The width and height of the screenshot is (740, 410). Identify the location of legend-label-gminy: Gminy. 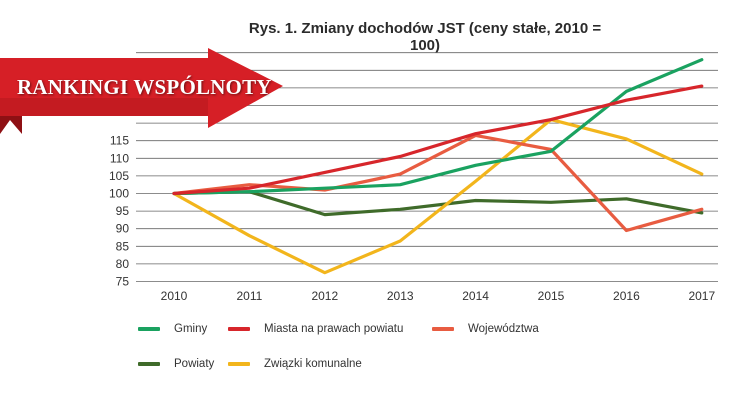
(191, 329).